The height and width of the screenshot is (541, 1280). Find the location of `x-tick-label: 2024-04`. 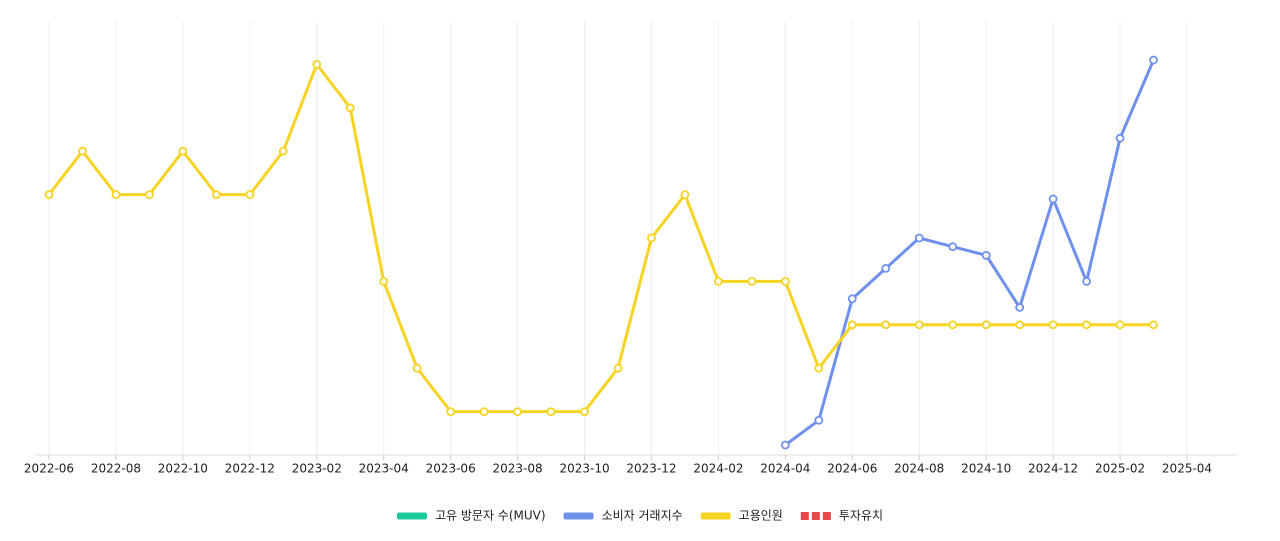

x-tick-label: 2024-04 is located at coordinates (785, 469).